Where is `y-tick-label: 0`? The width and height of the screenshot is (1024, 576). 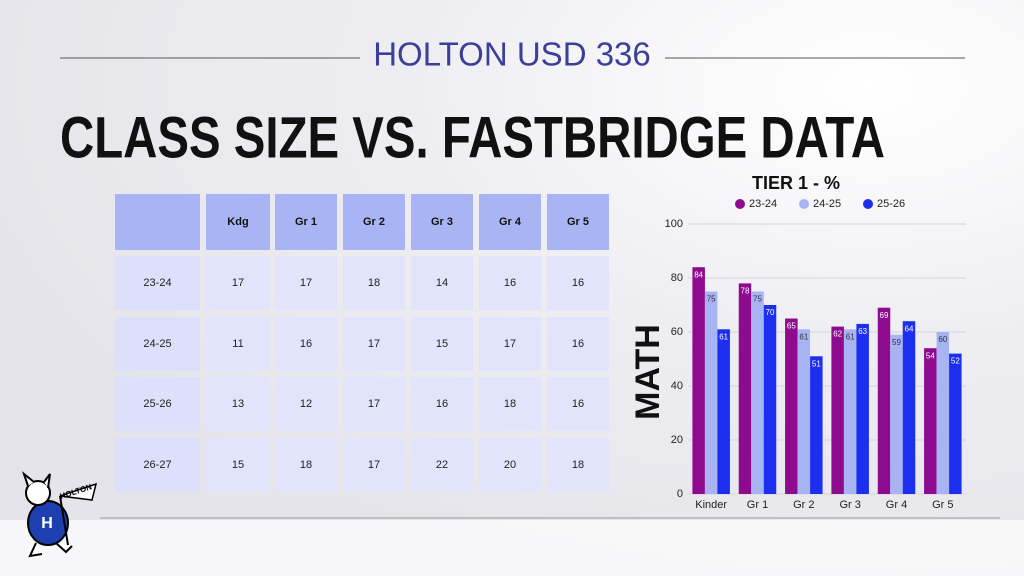
y-tick-label: 0 is located at coordinates (680, 494).